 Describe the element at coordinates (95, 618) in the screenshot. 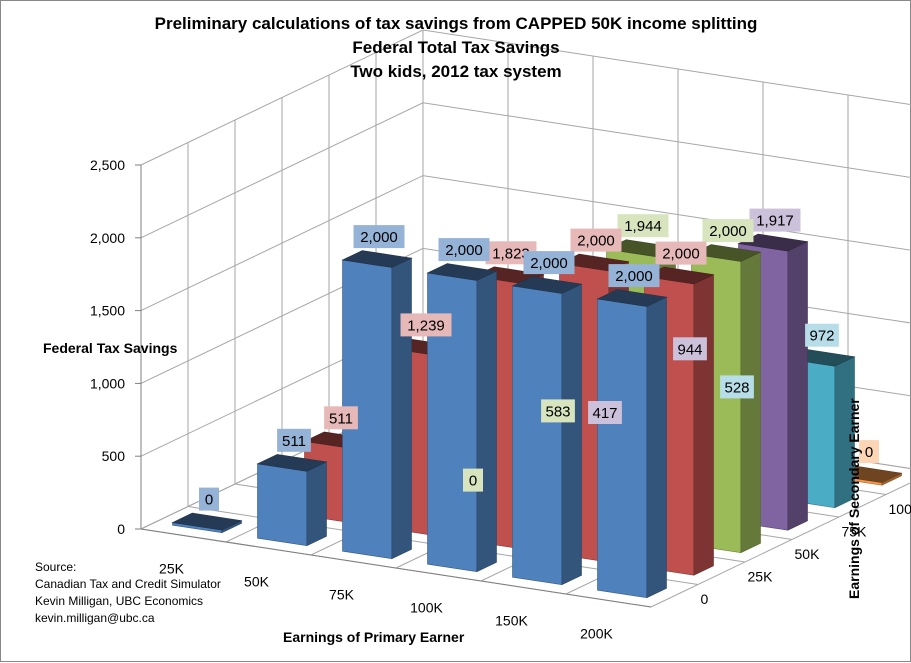

I see `source-line-4: kevin.milligan@ubc.ca` at that location.